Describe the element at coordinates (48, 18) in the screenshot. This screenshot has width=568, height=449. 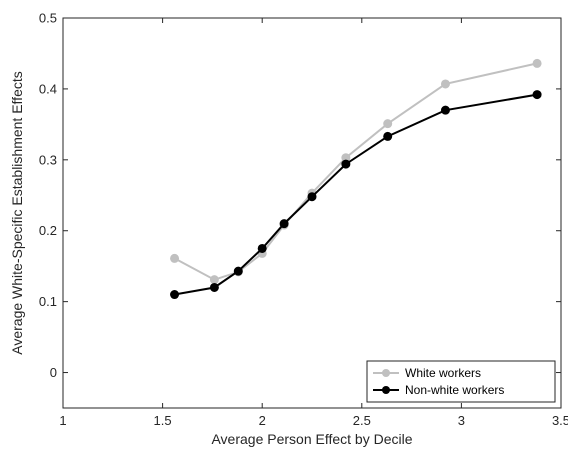
I see `y-tick-label: 0.5` at that location.